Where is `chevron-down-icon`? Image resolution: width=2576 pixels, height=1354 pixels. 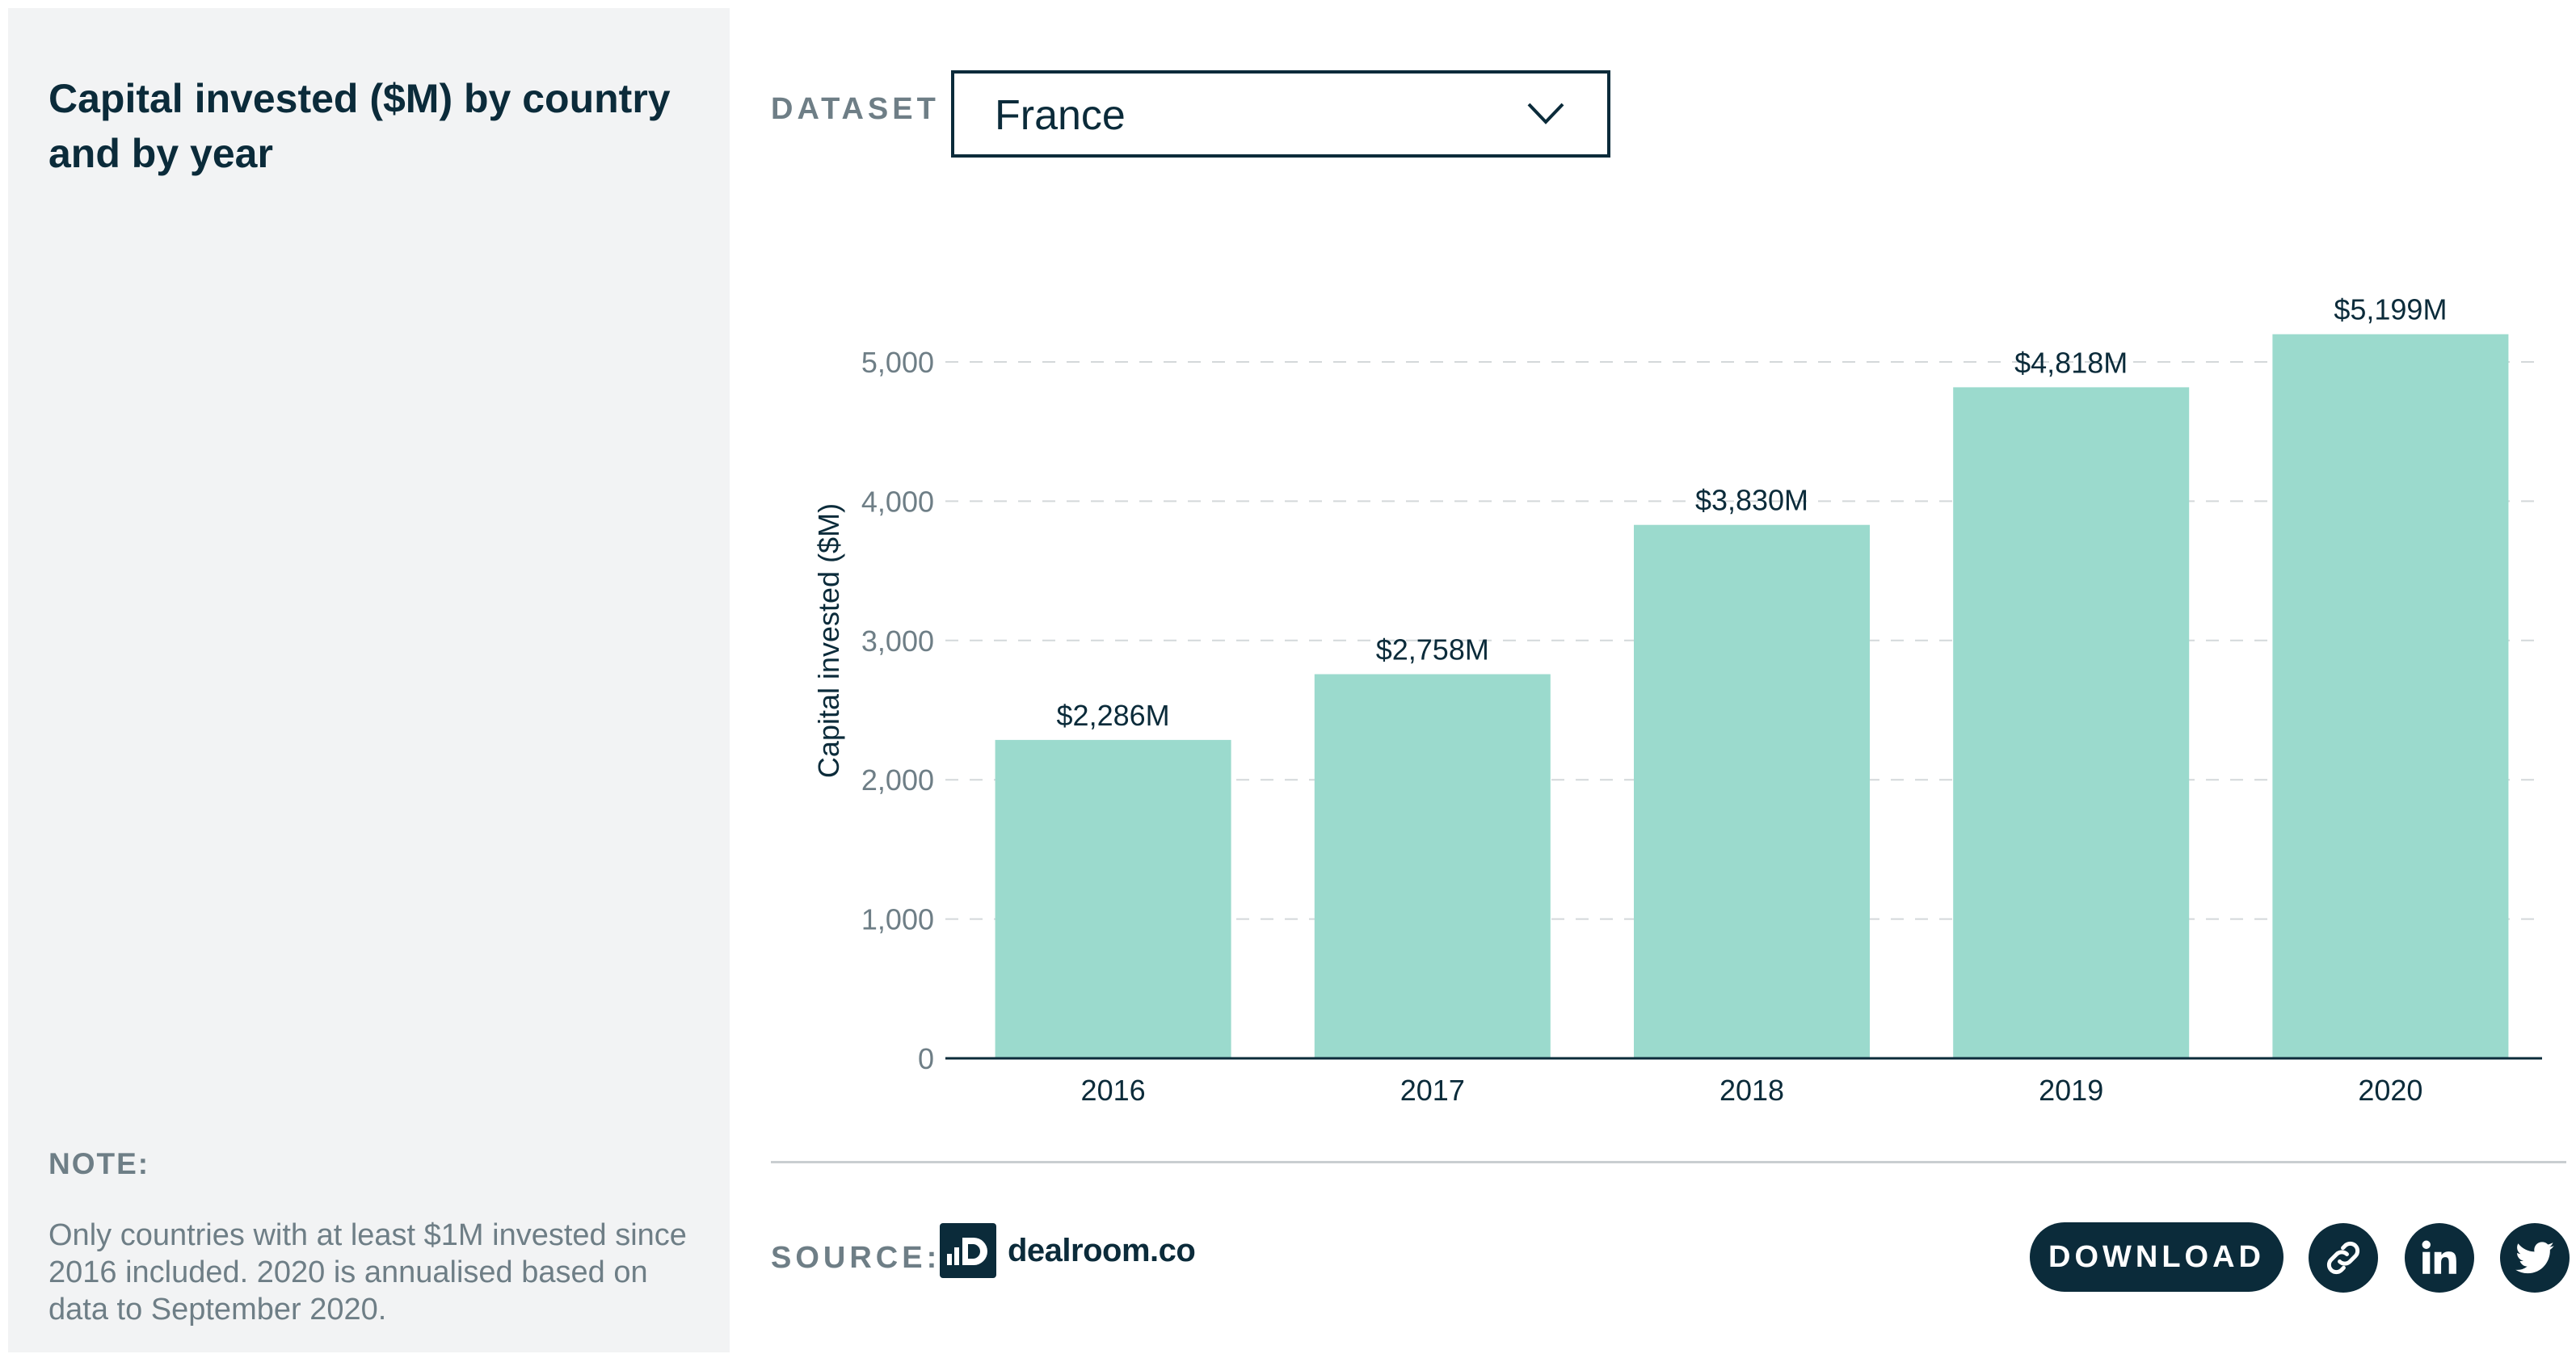
chevron-down-icon is located at coordinates (1545, 113).